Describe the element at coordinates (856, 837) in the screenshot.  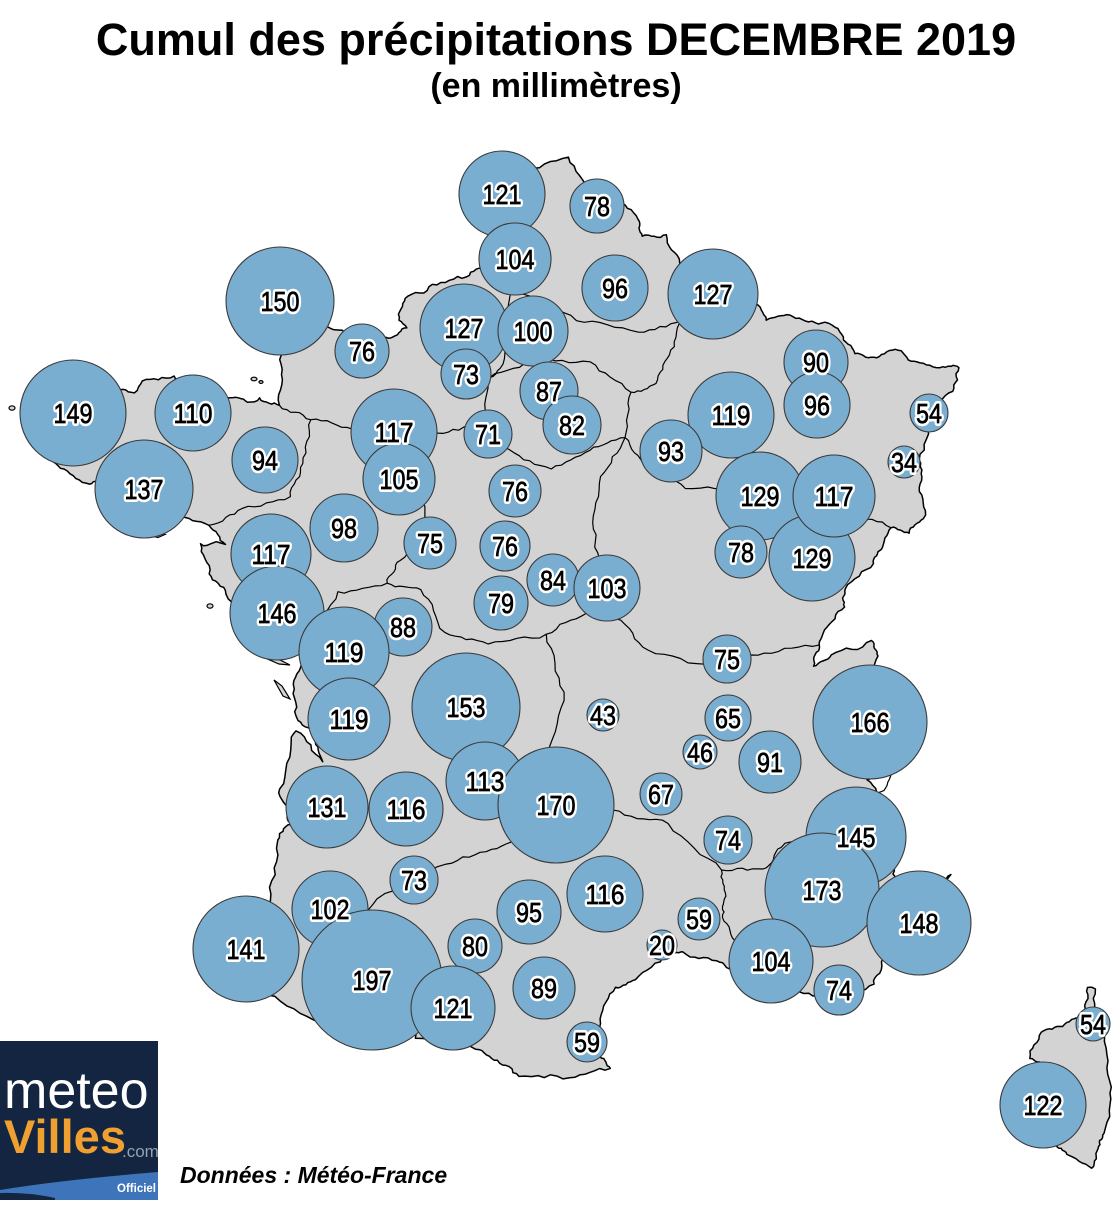
I see `svg-text: 145` at that location.